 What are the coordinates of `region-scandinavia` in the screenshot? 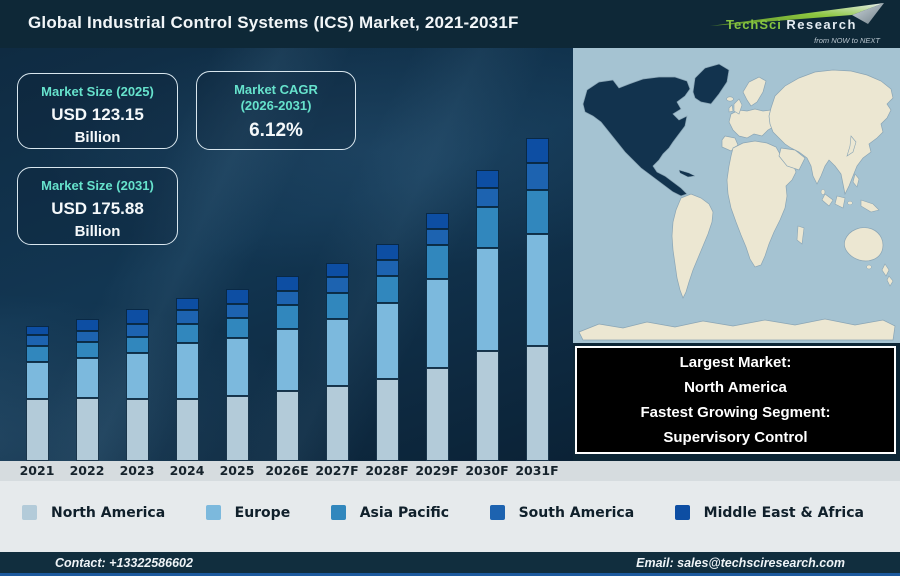 It's located at (754, 91).